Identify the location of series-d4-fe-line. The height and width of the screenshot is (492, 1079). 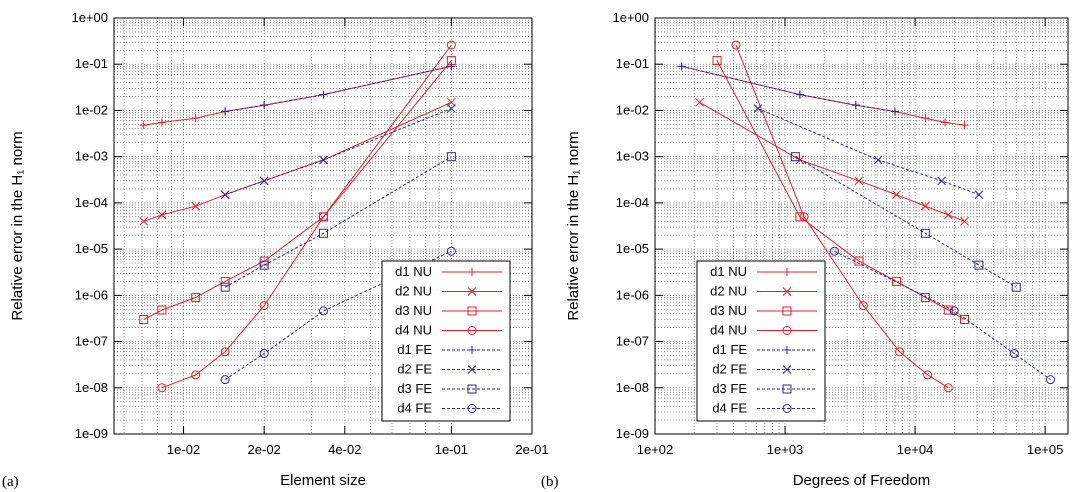
(942, 315).